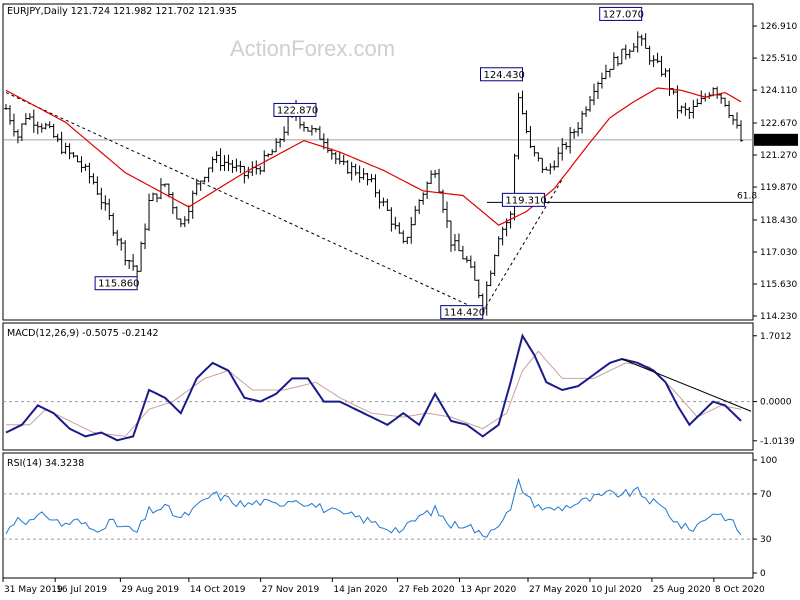 Image resolution: width=800 pixels, height=600 pixels. Describe the element at coordinates (297, 110) in the screenshot. I see `annotation-text: 122.870` at that location.